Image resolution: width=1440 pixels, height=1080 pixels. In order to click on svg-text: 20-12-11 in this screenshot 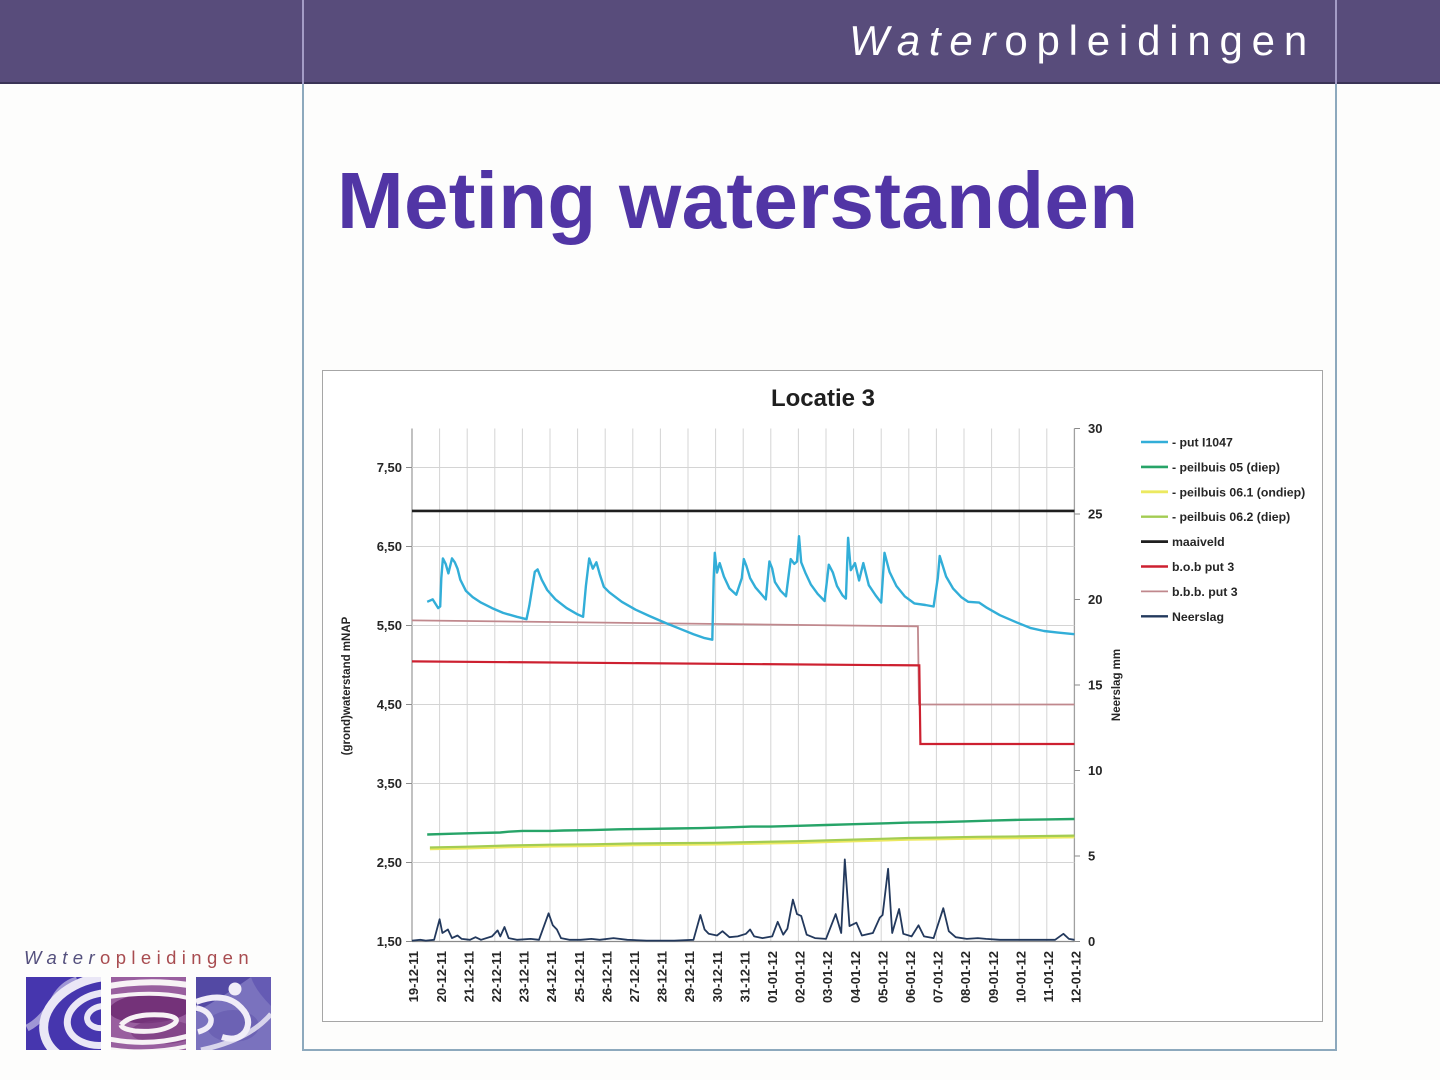, I will do `click(441, 976)`.